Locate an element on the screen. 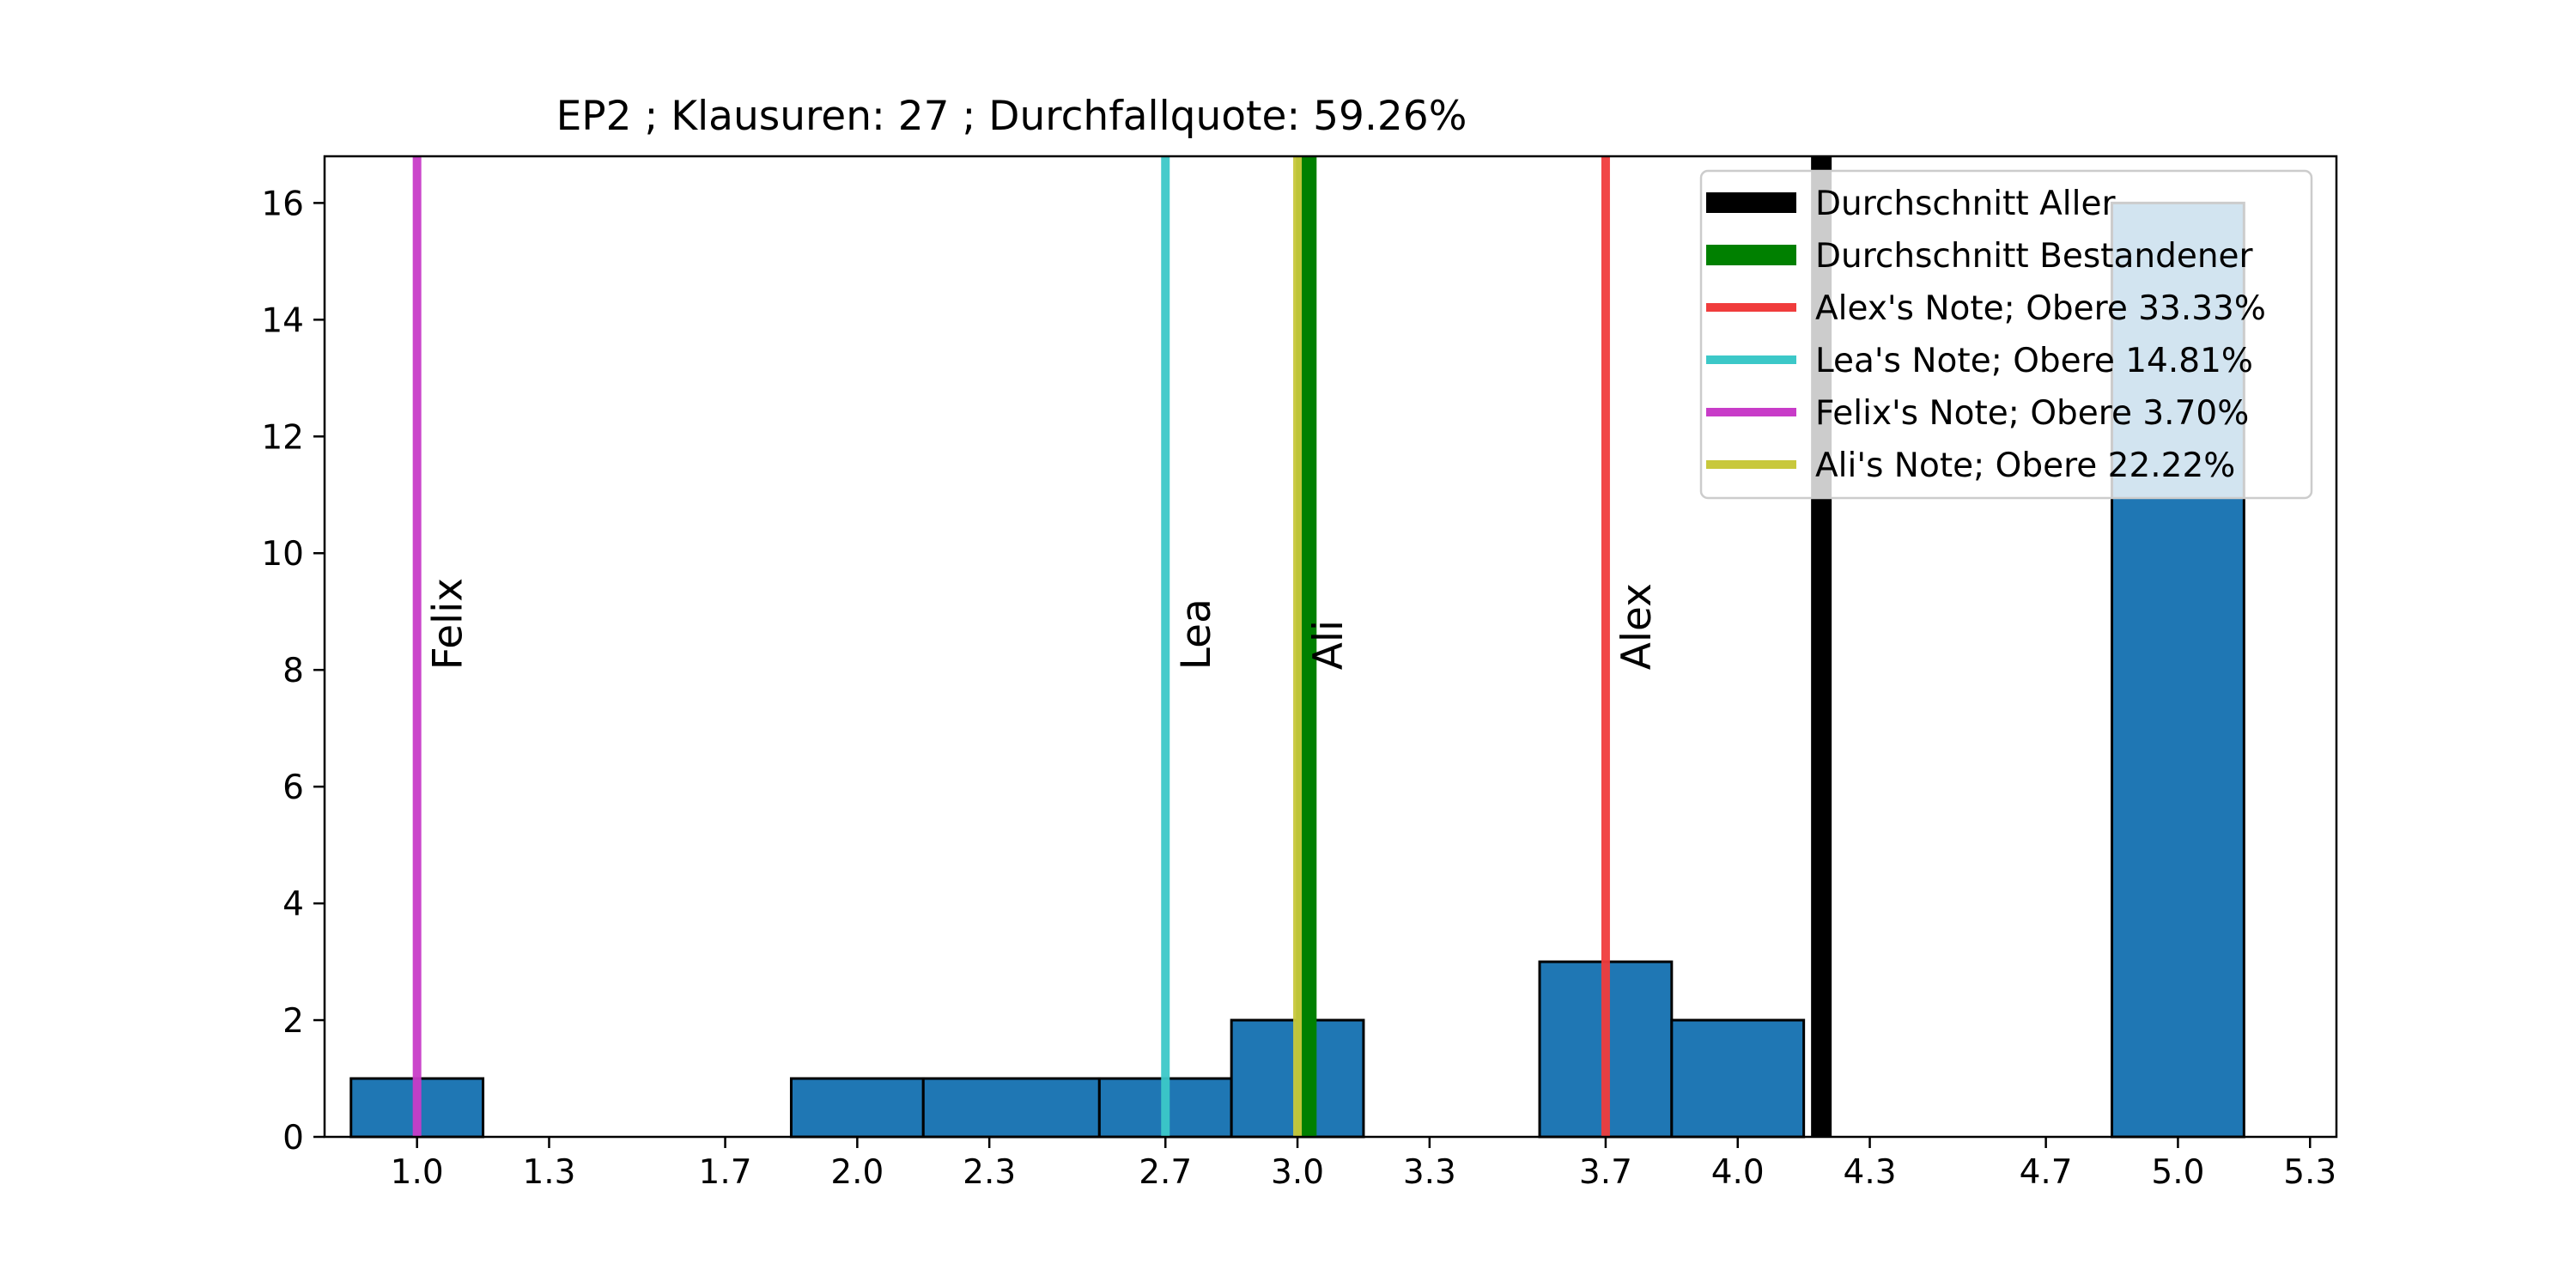 The height and width of the screenshot is (1288, 2576). vline-label-felix: Felix is located at coordinates (448, 624).